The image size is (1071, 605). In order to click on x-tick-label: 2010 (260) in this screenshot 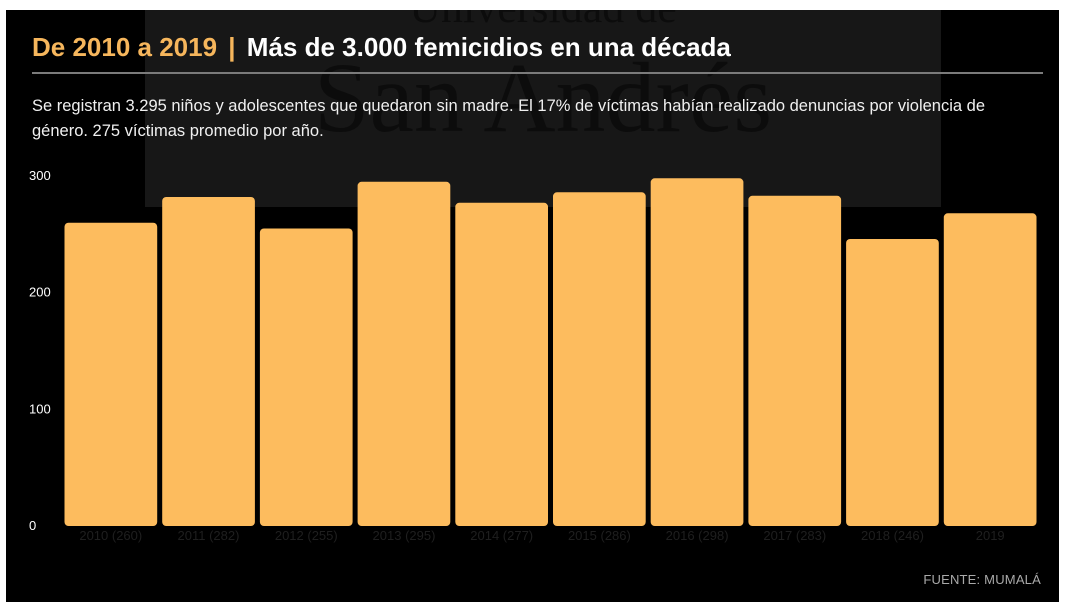, I will do `click(110, 535)`.